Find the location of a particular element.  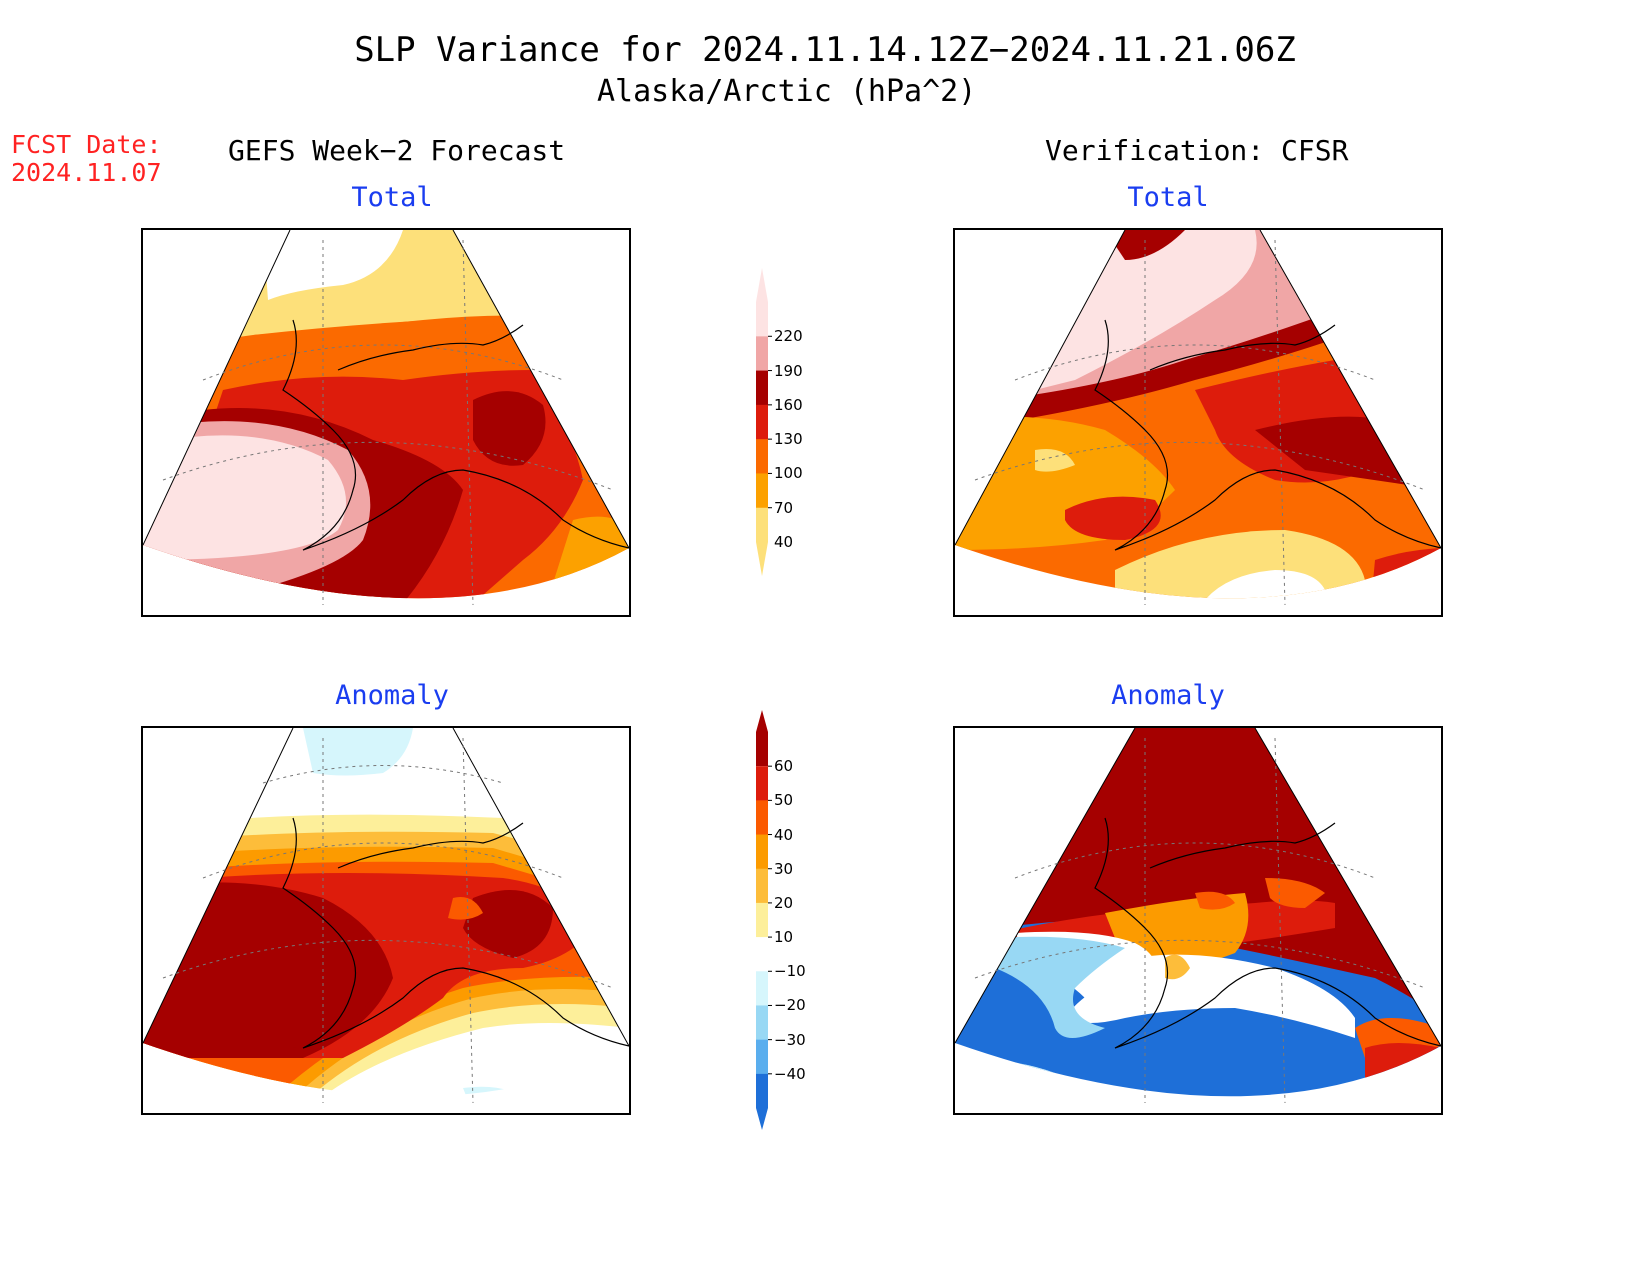

anomaly-colorbar is located at coordinates (792, 920).